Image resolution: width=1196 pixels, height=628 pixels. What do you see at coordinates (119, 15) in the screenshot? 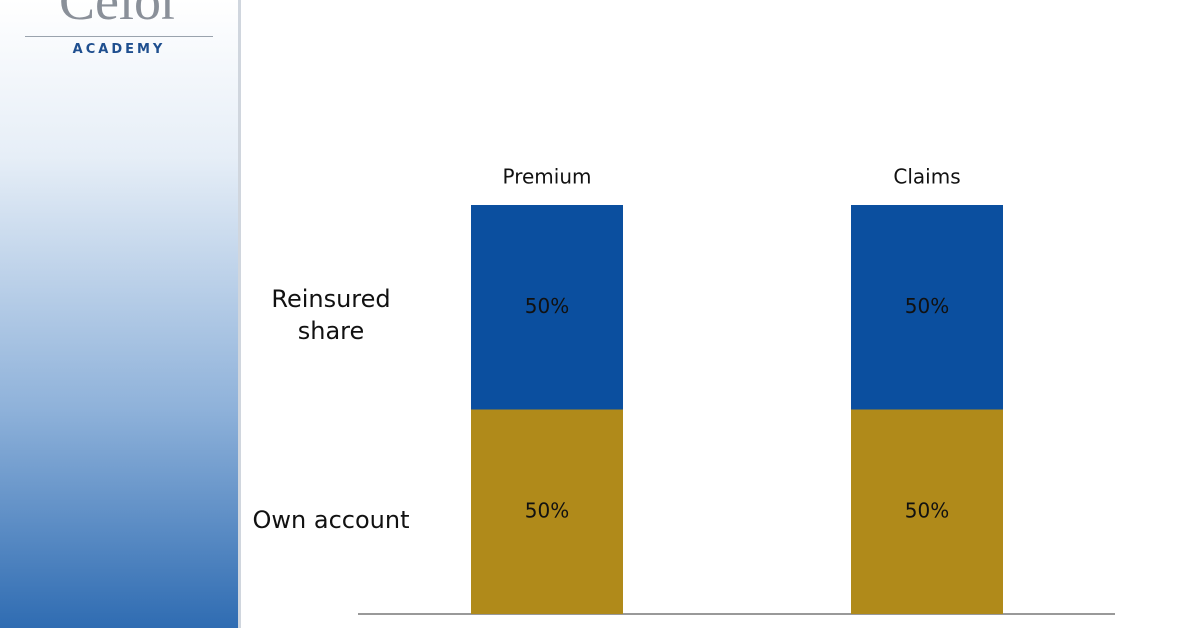
I see `logo-name: Celor` at bounding box center [119, 15].